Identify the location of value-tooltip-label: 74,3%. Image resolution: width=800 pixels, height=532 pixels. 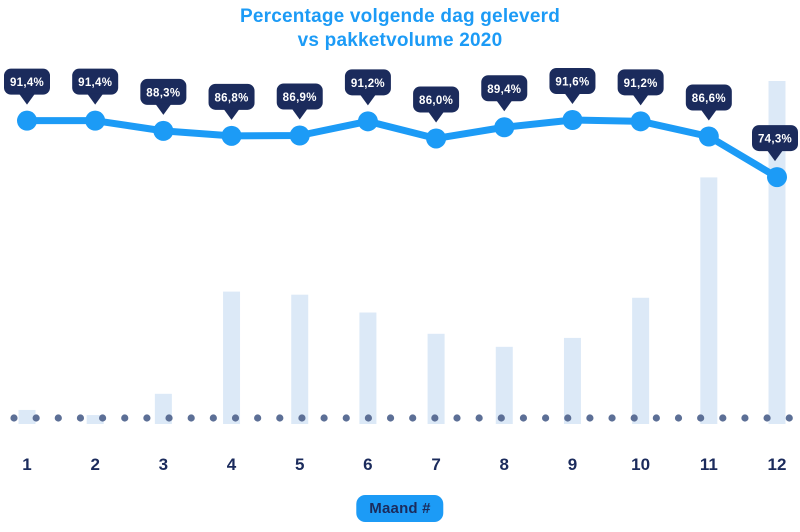
(775, 140).